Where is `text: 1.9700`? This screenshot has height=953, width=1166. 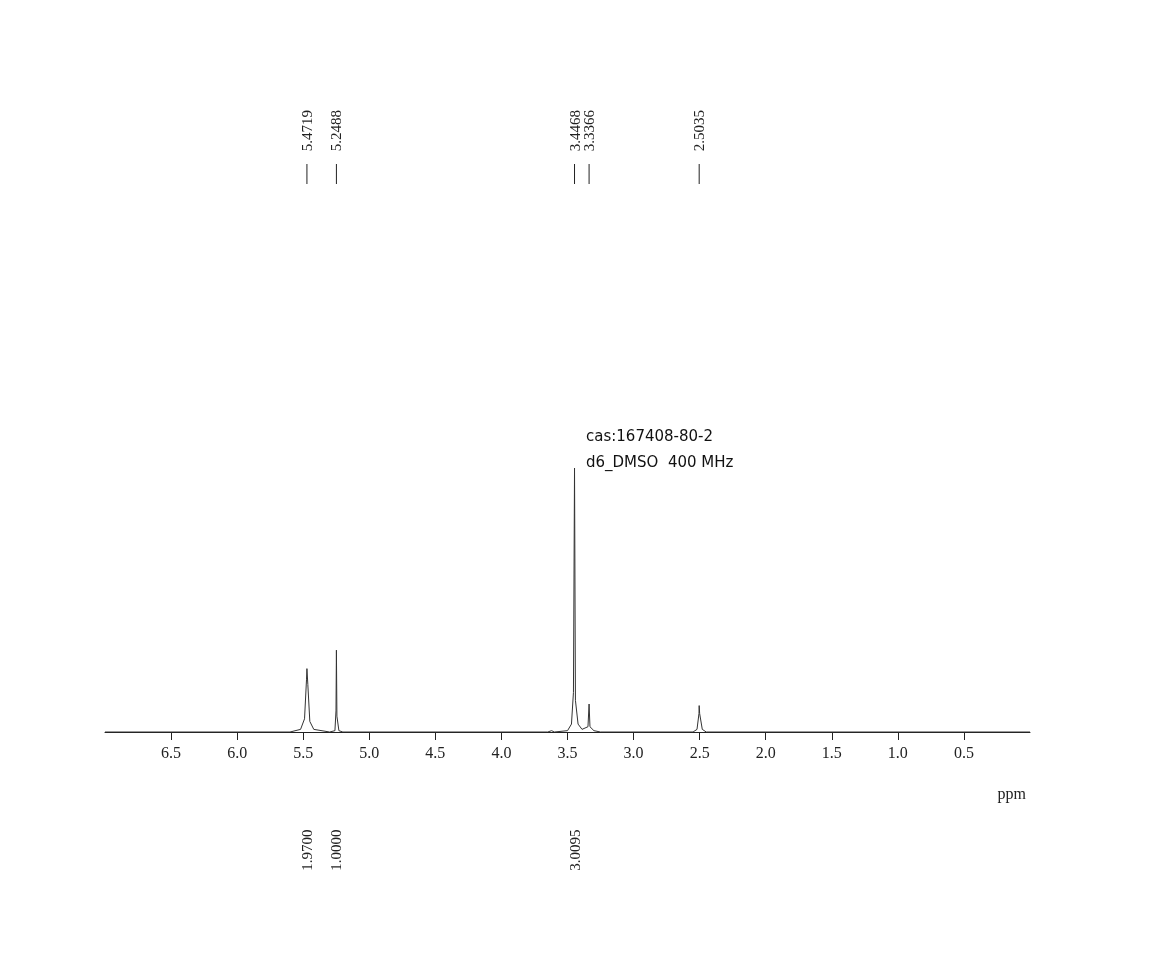
text: 1.9700 is located at coordinates (306, 850).